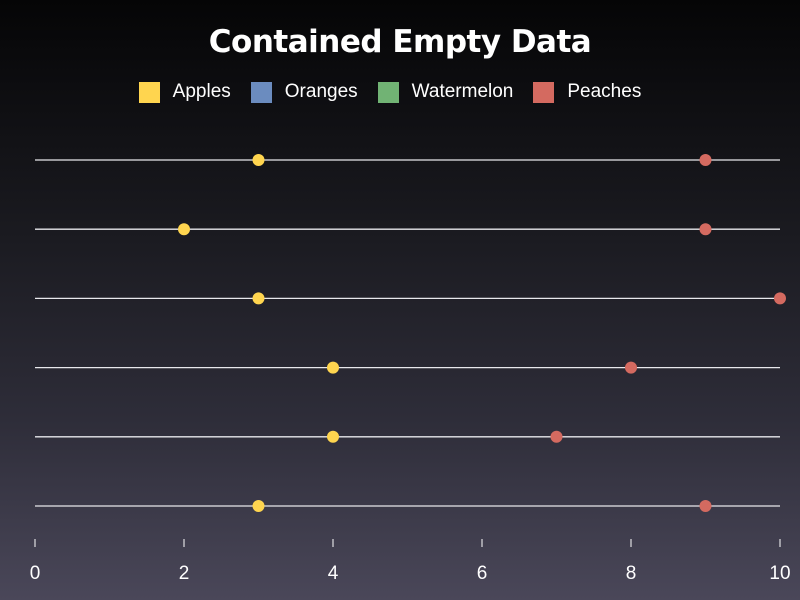  I want to click on legend-label-oranges: Oranges, so click(321, 91).